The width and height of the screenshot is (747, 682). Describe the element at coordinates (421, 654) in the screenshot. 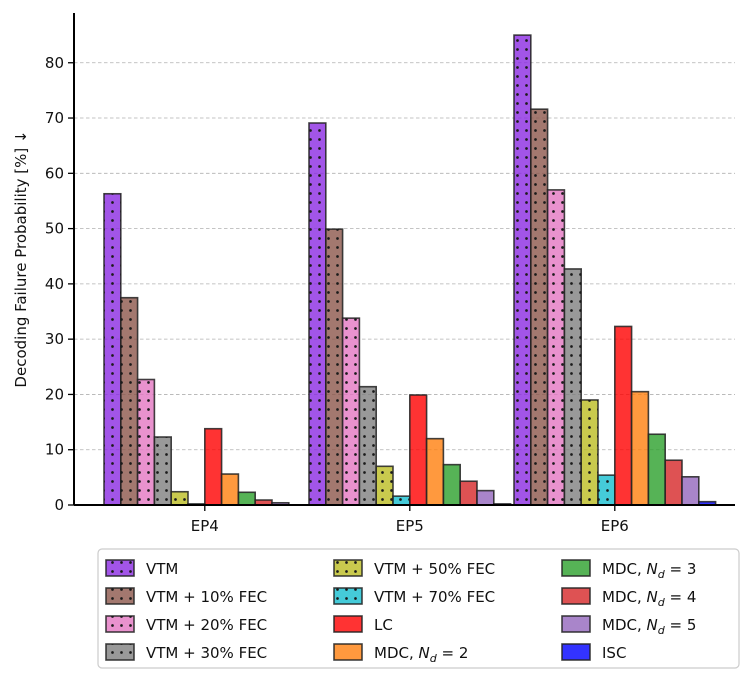

I see `legend-label: MDC, Nd = 2` at that location.